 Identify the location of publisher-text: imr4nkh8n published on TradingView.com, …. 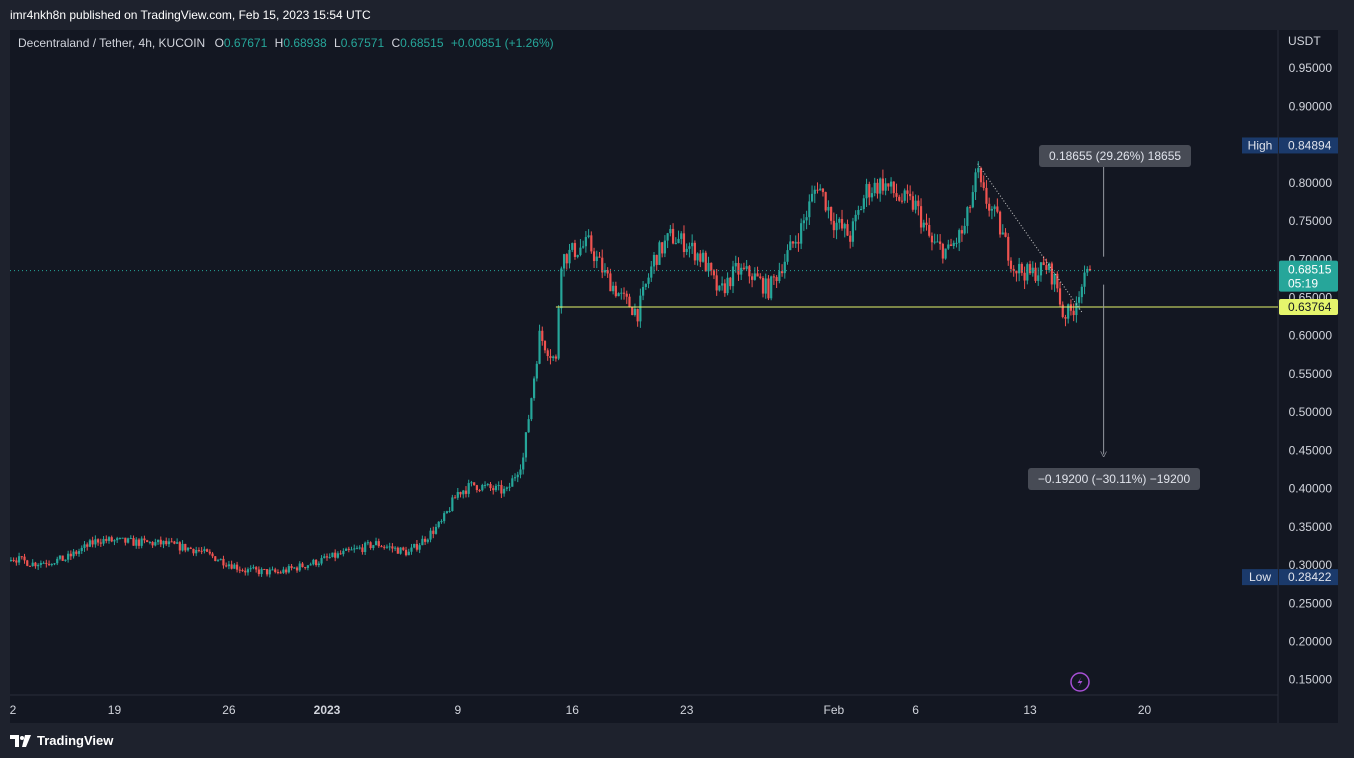
(190, 15).